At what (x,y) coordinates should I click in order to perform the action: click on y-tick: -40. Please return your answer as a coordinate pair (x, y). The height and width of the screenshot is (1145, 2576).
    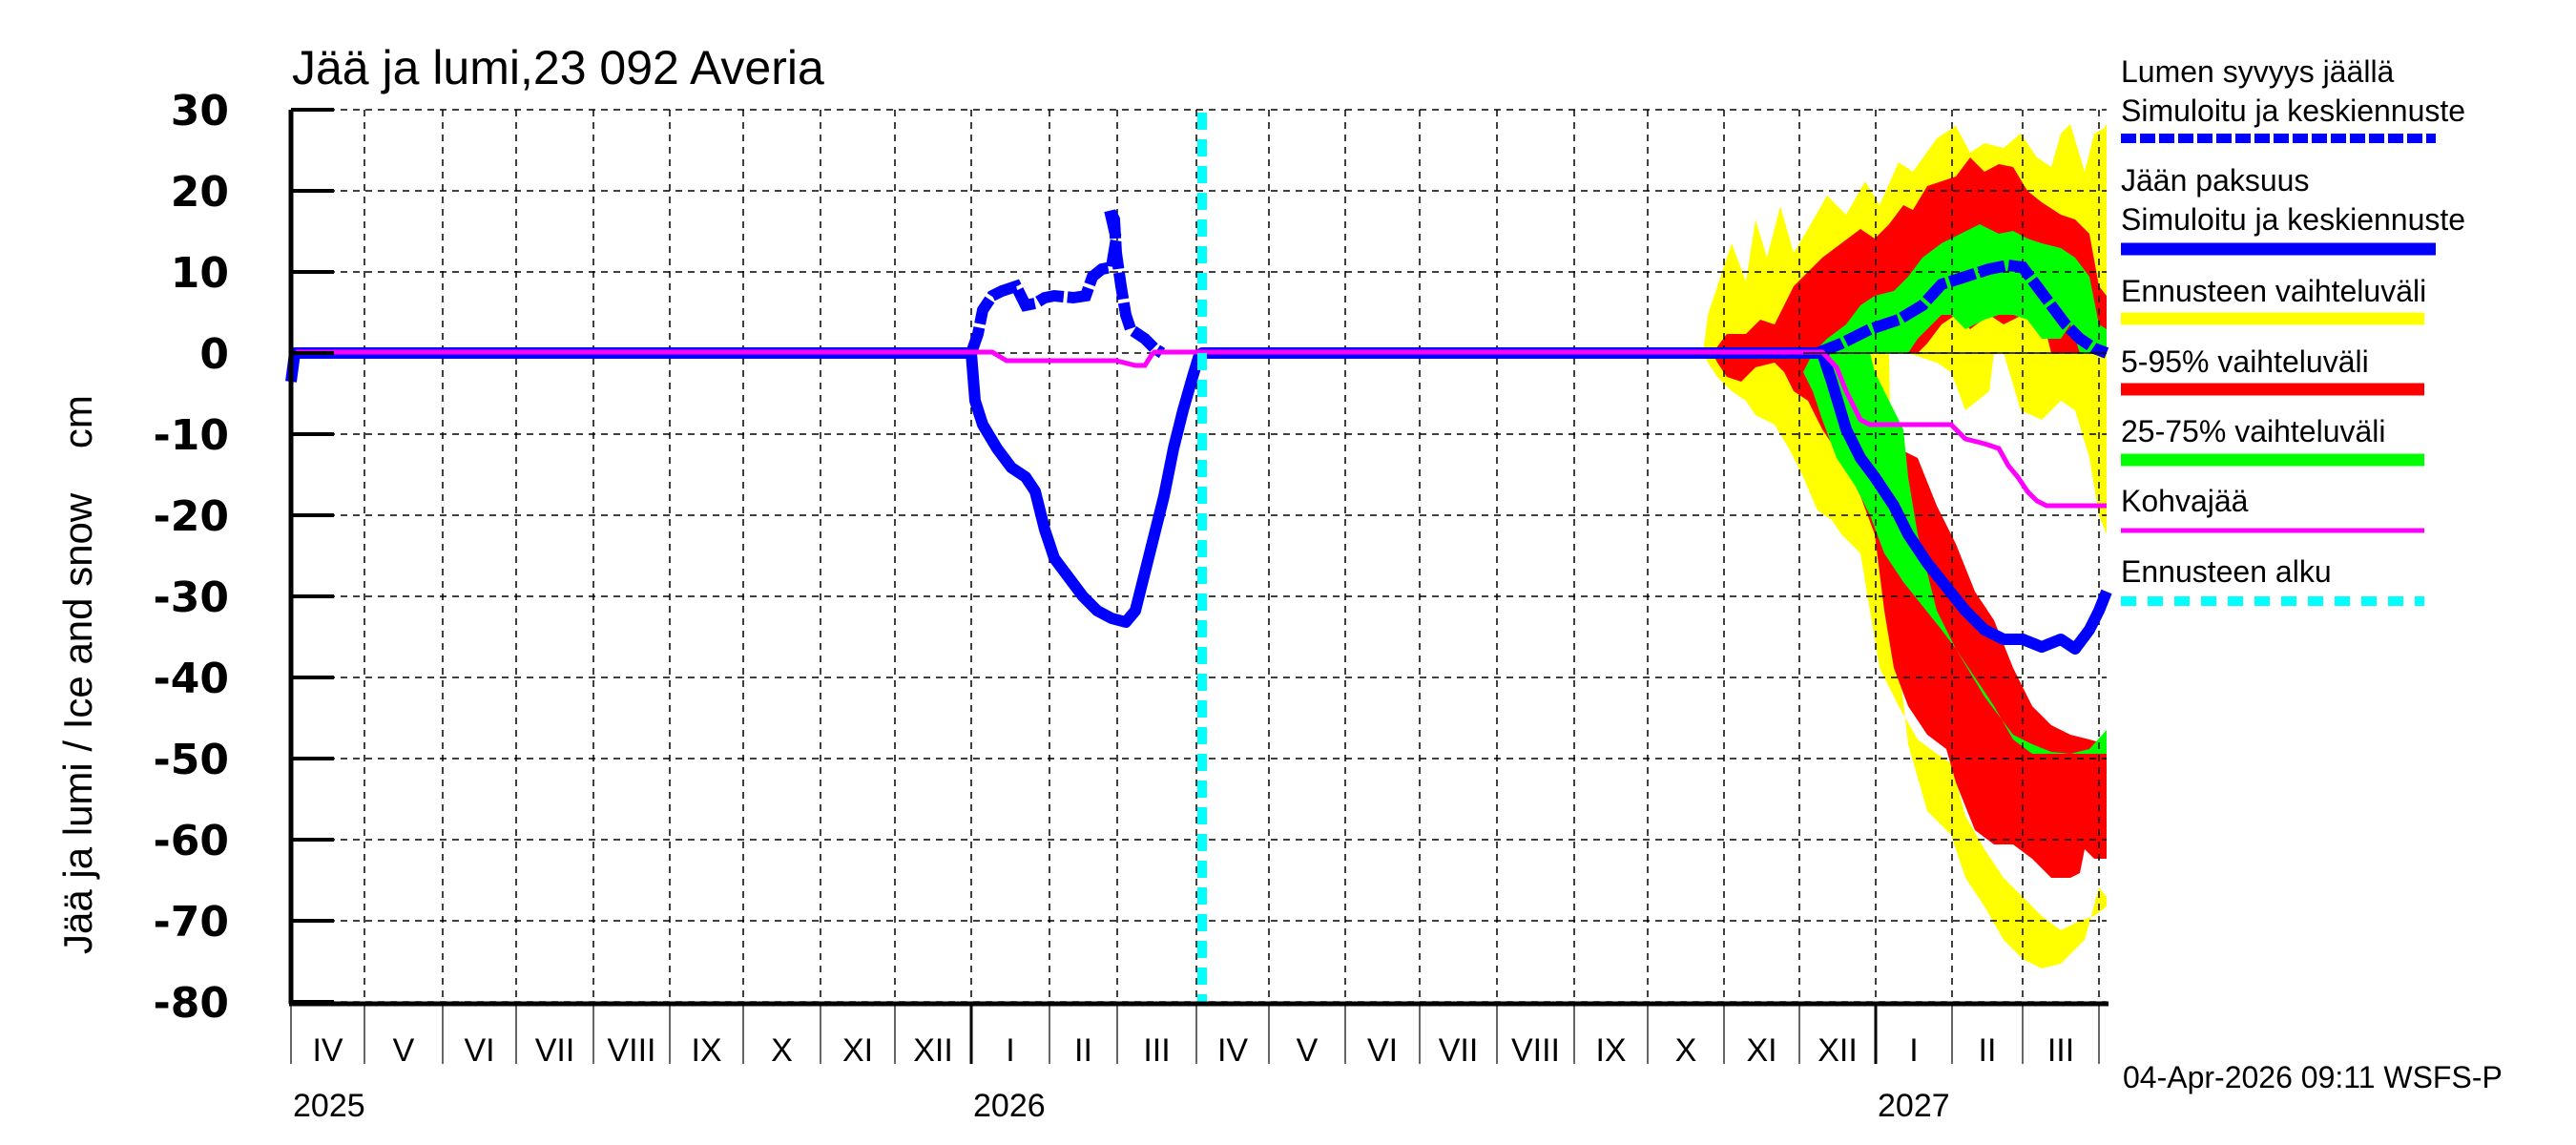
    Looking at the image, I should click on (192, 679).